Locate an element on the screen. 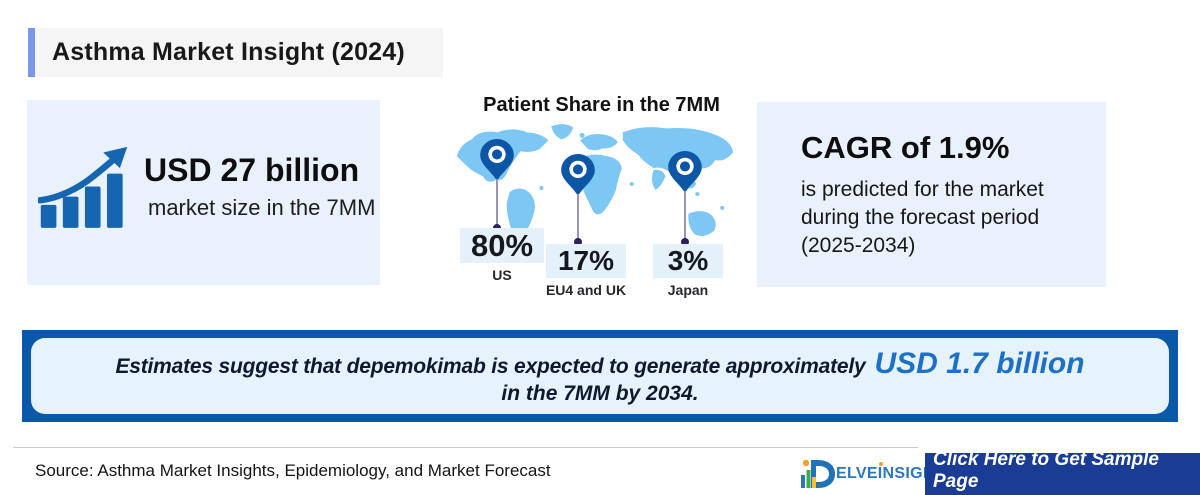  region-label-japan: Japan is located at coordinates (688, 290).